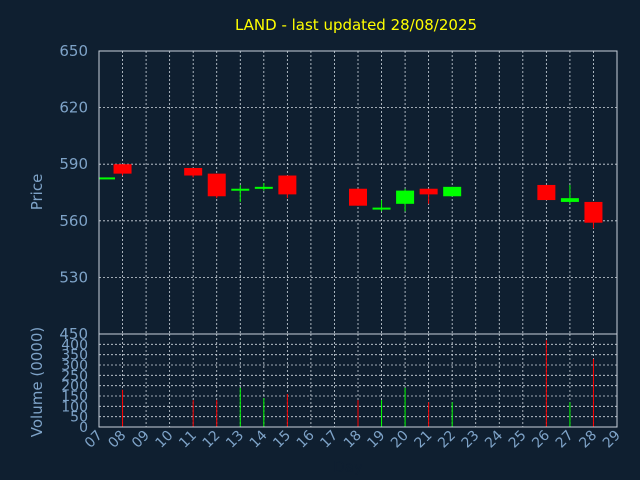 Image resolution: width=640 pixels, height=480 pixels. Describe the element at coordinates (353, 440) in the screenshot. I see `x-tick-label: 18` at that location.